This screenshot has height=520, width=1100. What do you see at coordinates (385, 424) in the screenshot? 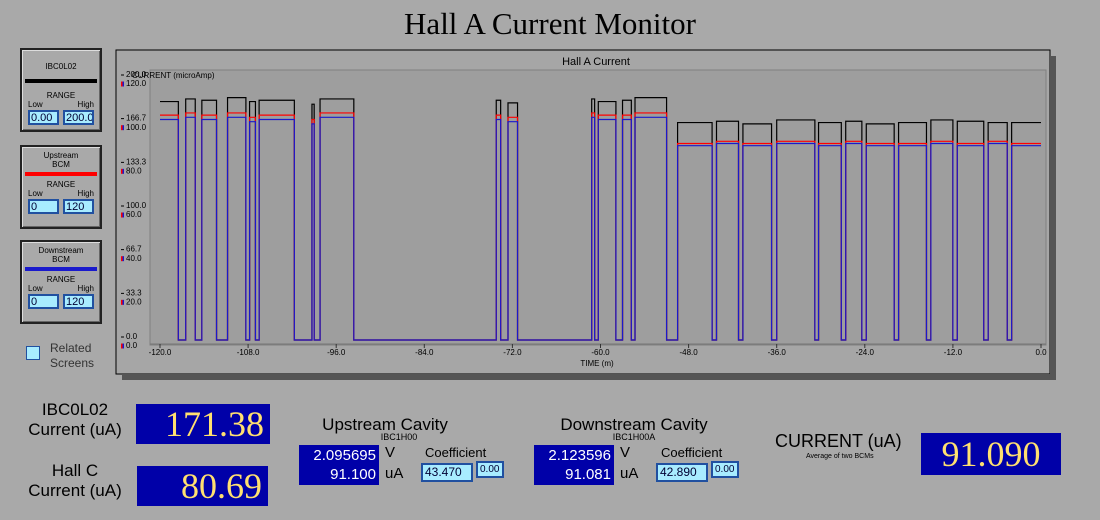
I see `cavity-title: Upstream Cavity` at bounding box center [385, 424].